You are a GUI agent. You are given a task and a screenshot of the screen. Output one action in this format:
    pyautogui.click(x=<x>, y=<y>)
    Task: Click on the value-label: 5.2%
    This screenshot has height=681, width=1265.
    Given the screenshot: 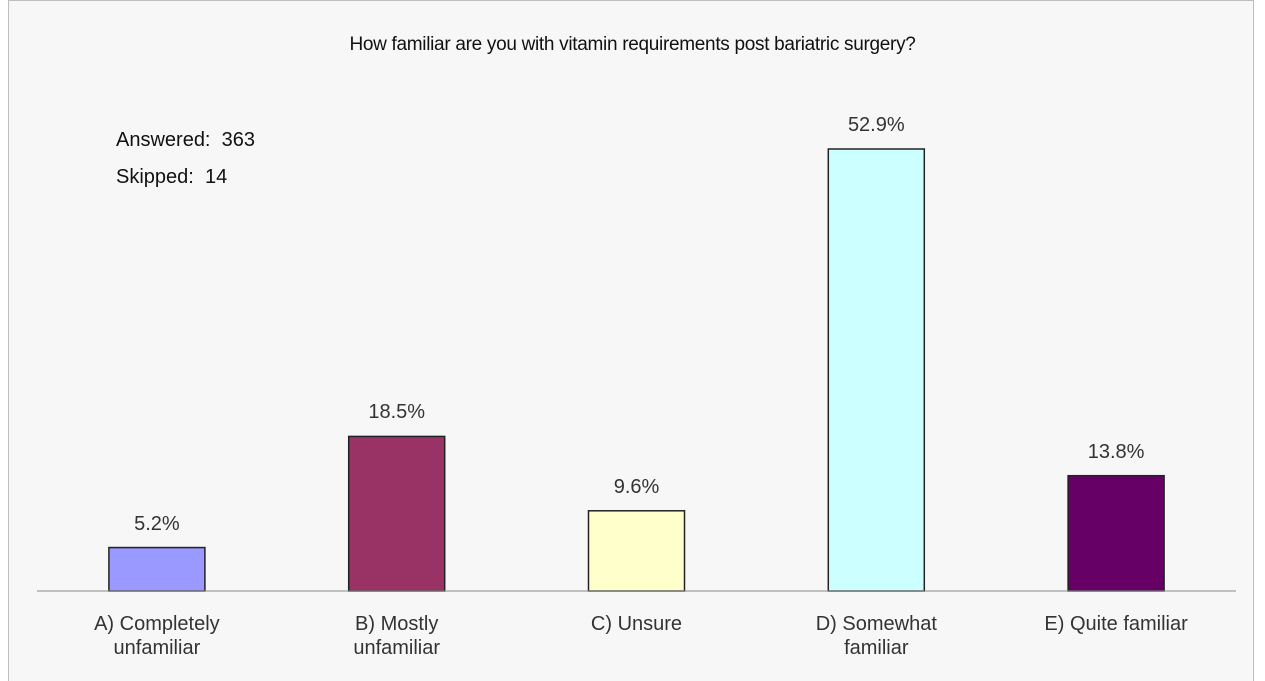 What is the action you would take?
    pyautogui.click(x=157, y=523)
    